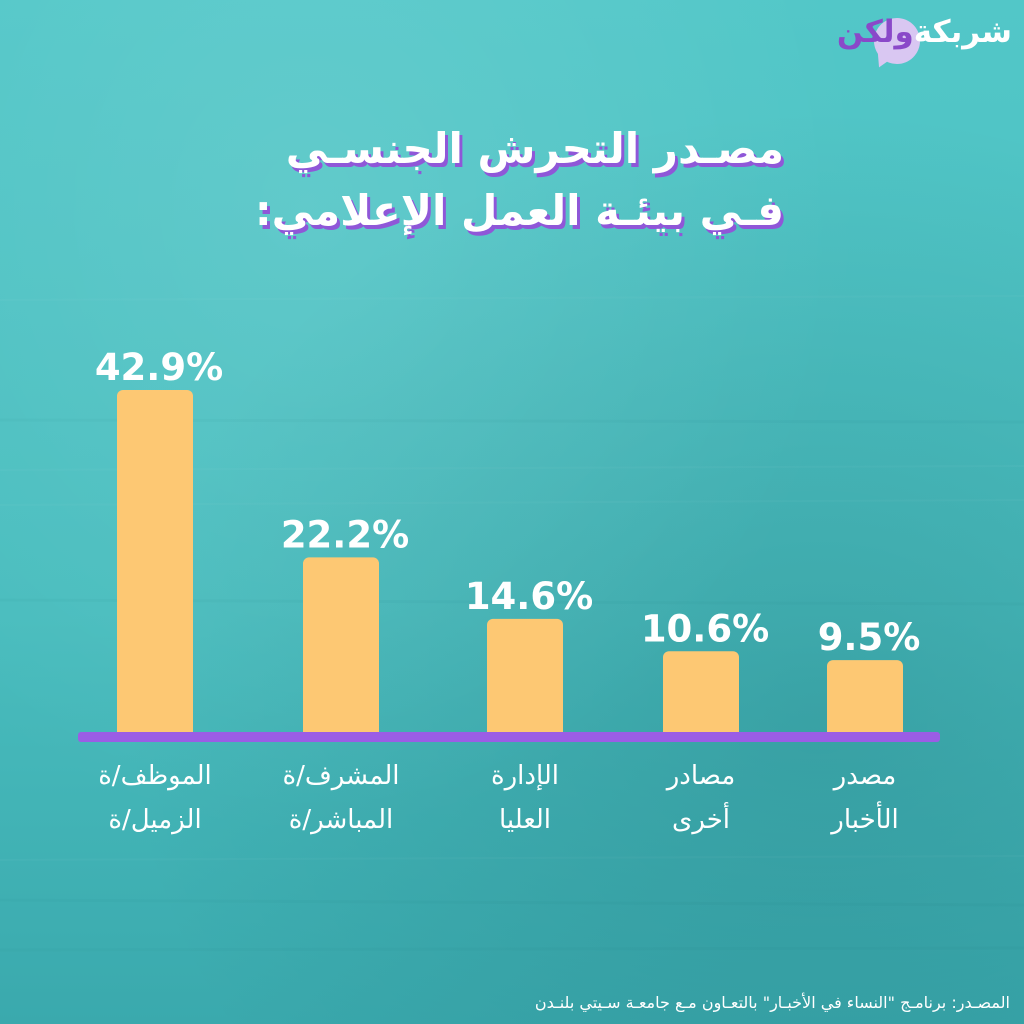 Image resolution: width=1024 pixels, height=1024 pixels. Describe the element at coordinates (525, 776) in the screenshot. I see `category-label-3-line-1: الإدارة` at that location.